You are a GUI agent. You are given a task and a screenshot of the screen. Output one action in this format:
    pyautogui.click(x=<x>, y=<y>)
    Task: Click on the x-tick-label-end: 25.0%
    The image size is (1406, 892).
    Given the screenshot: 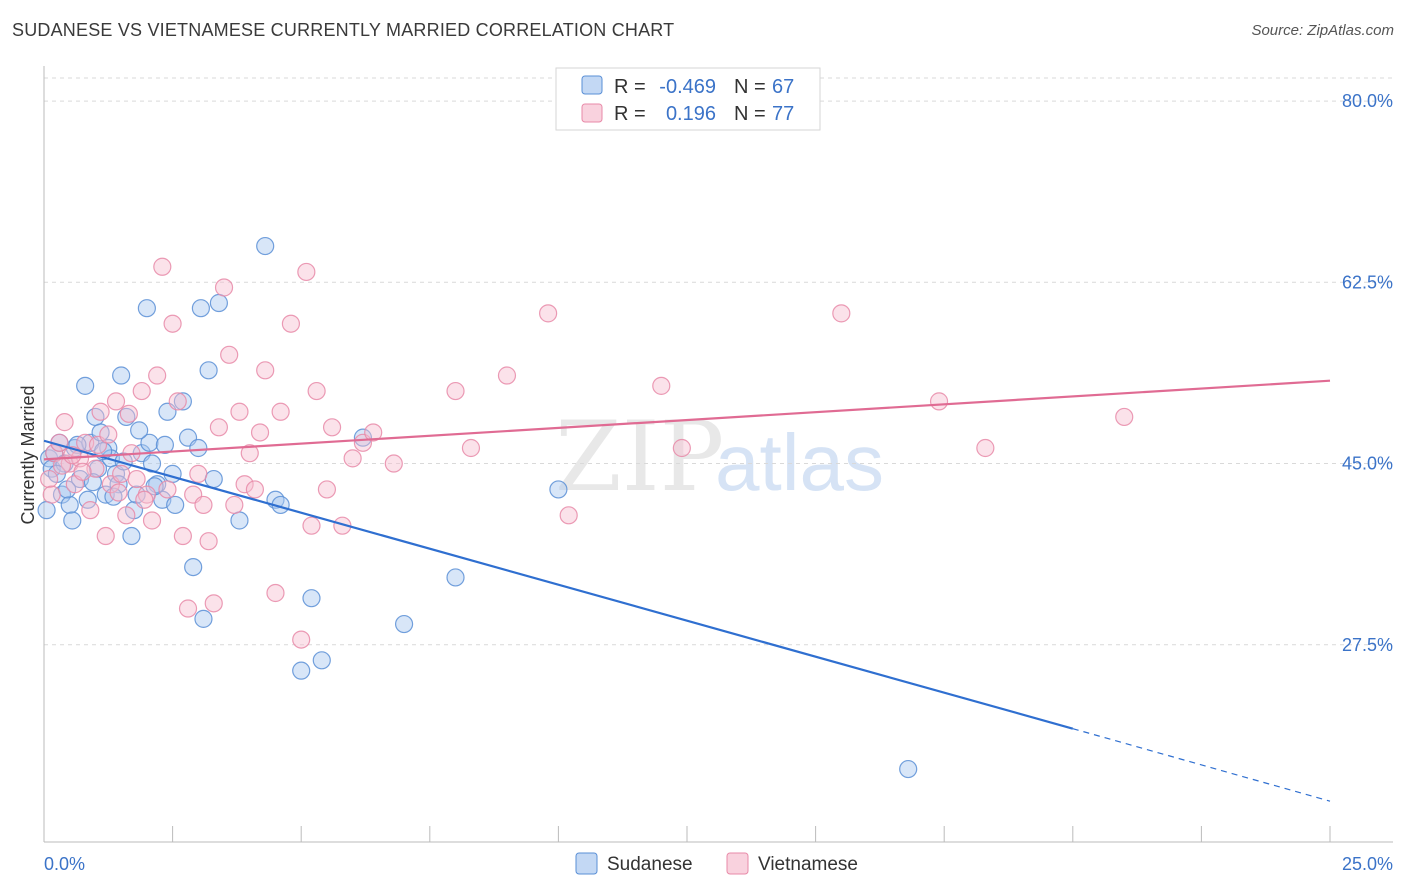 What is the action you would take?
    pyautogui.click(x=1367, y=864)
    